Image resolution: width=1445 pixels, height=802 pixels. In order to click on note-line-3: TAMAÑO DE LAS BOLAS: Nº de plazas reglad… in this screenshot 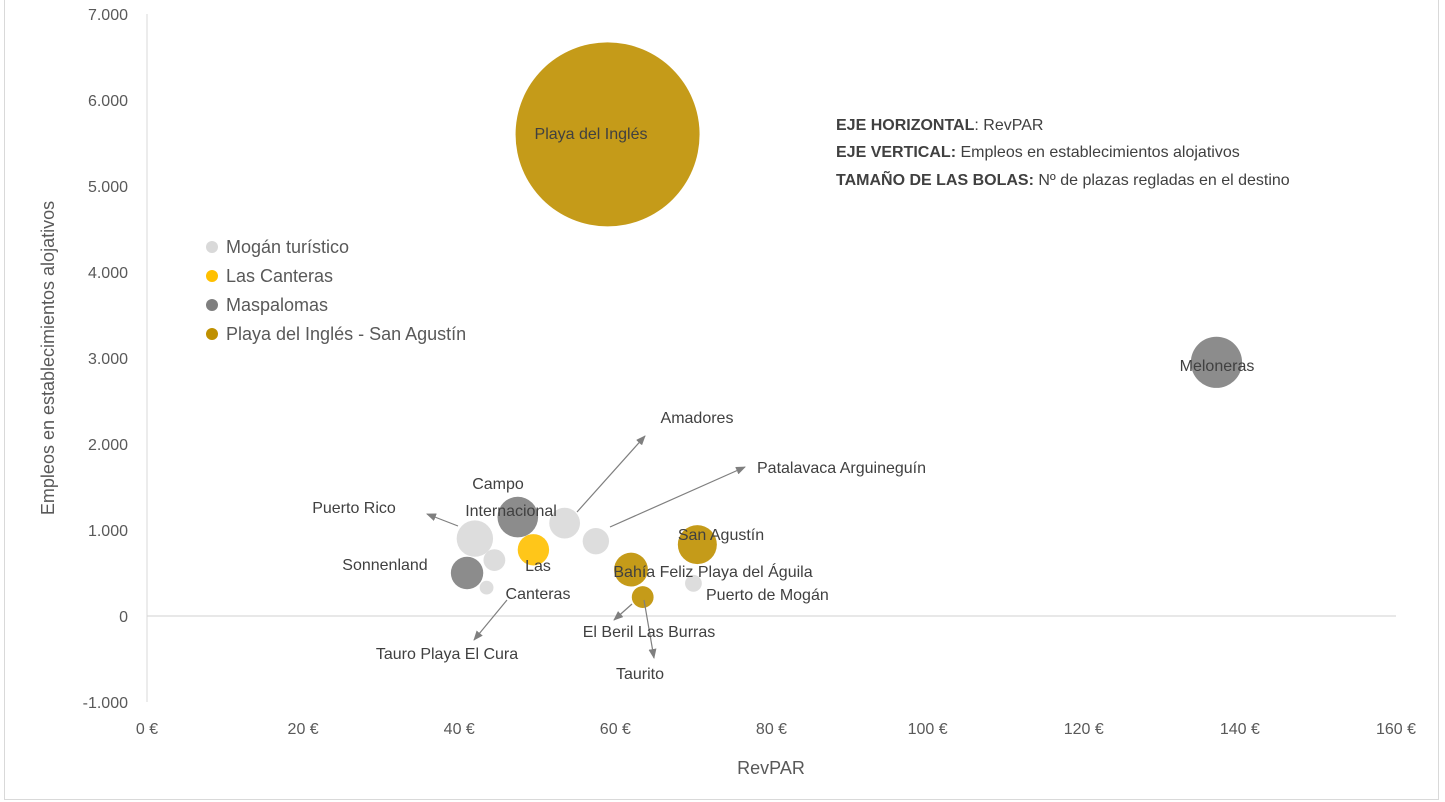, I will do `click(1063, 179)`.